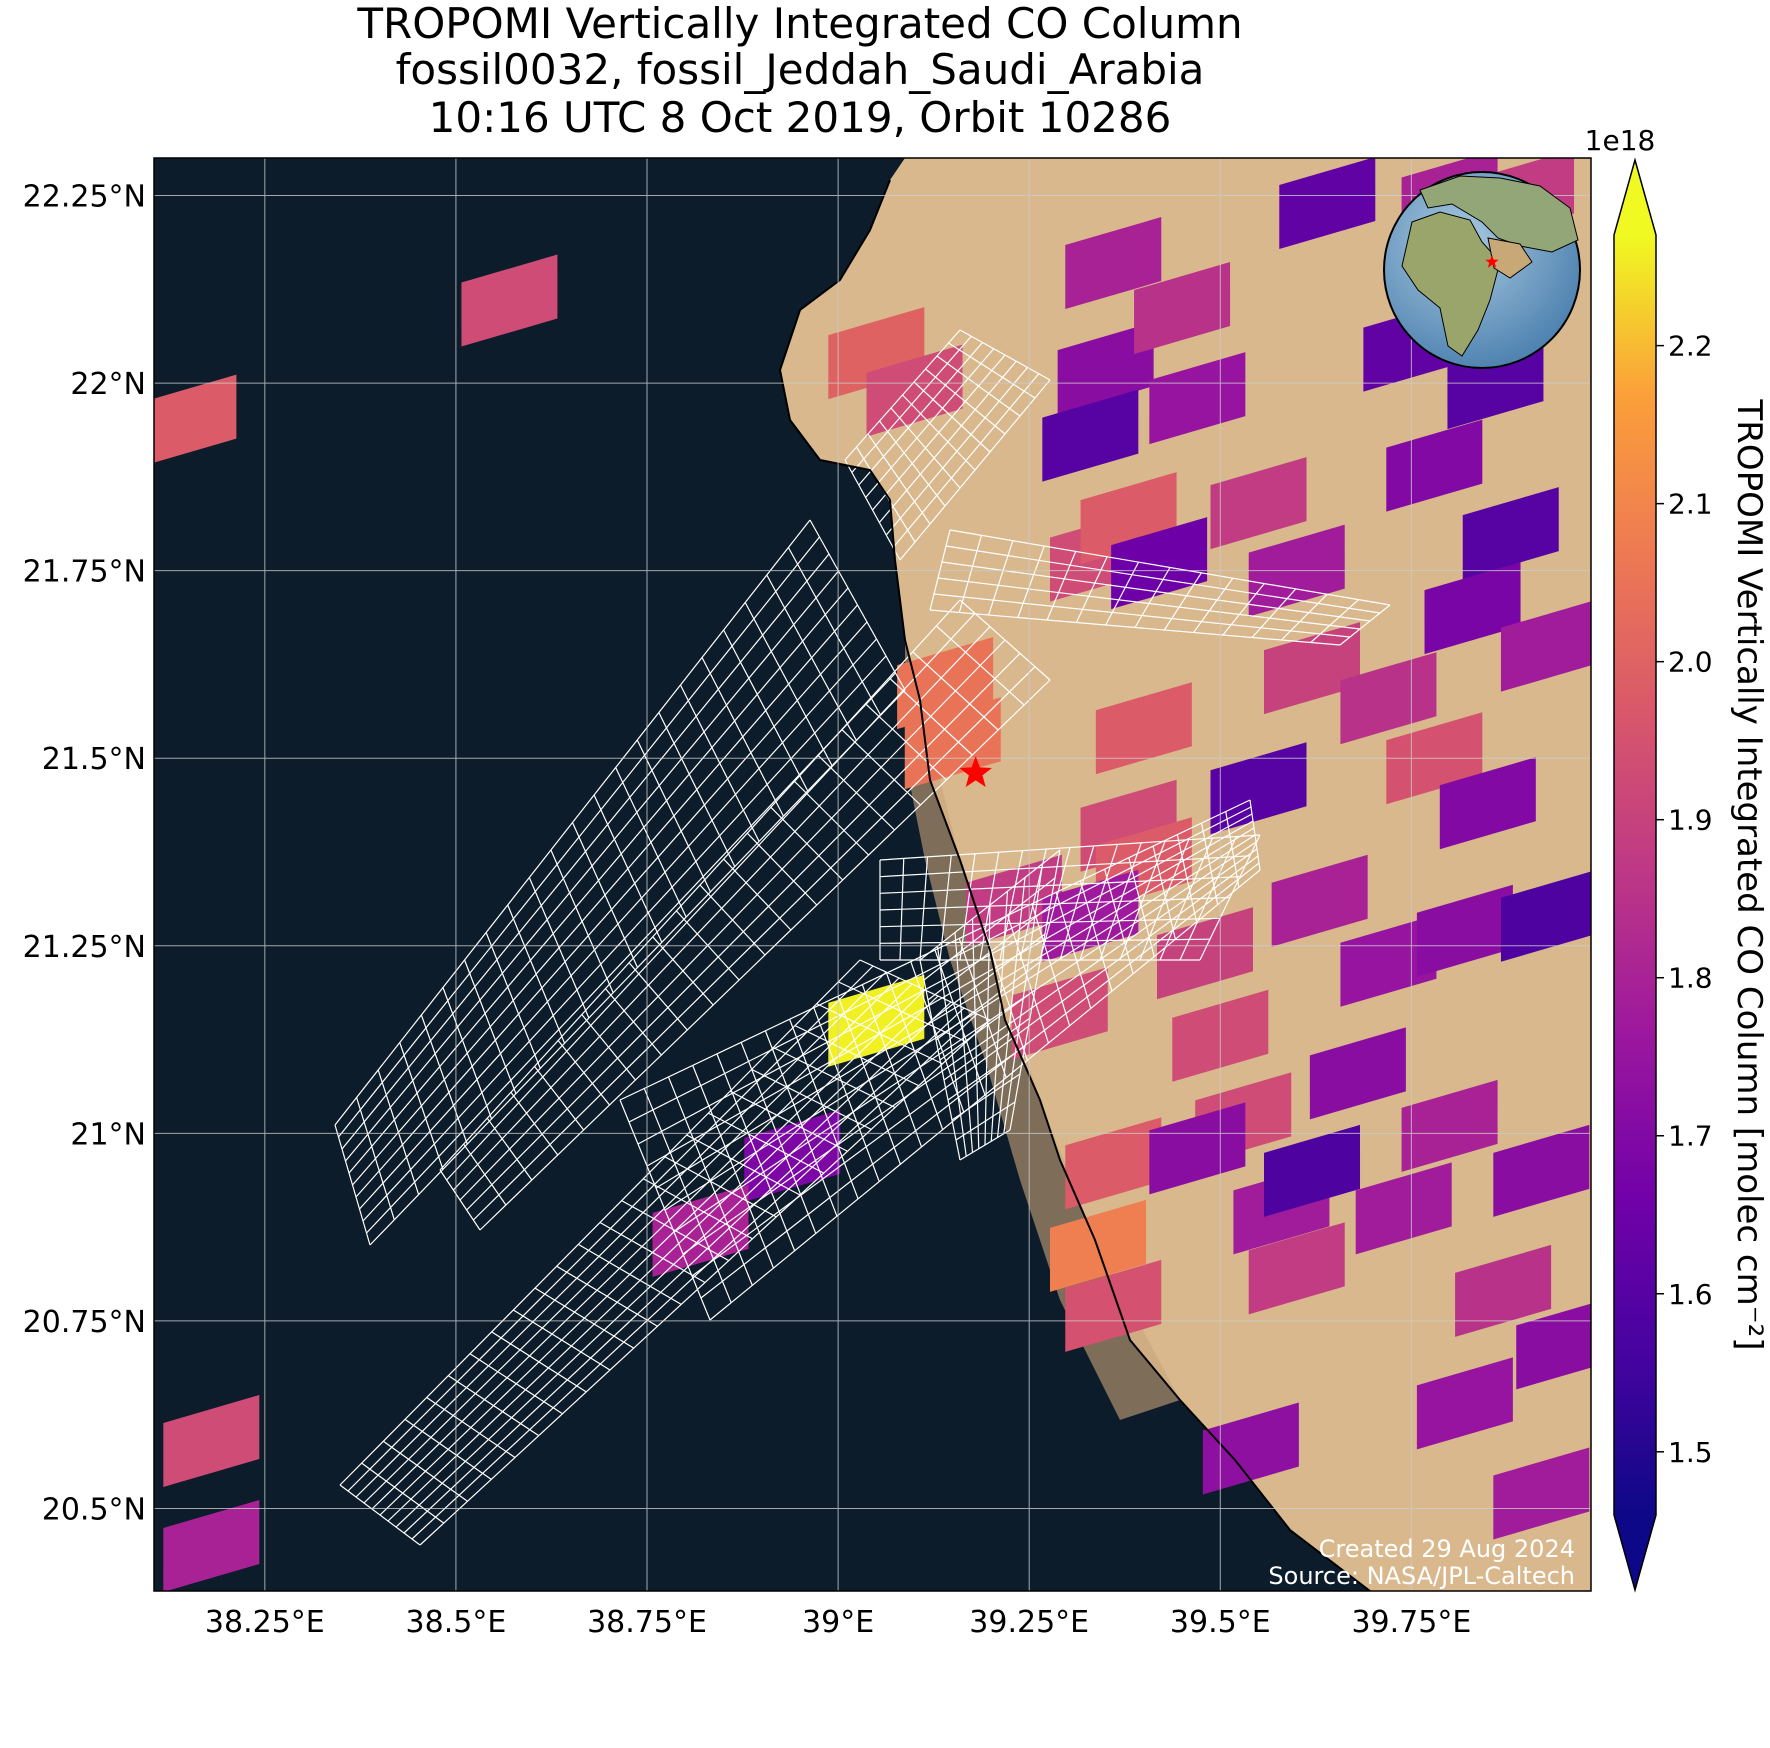 The height and width of the screenshot is (1748, 1770). I want to click on lon-tick-label: 39°E, so click(838, 1622).